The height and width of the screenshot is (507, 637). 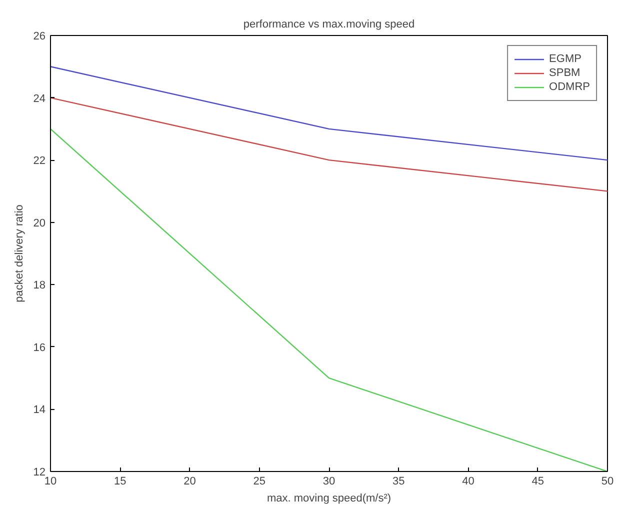 What do you see at coordinates (39, 36) in the screenshot?
I see `y-tick-label: 26` at bounding box center [39, 36].